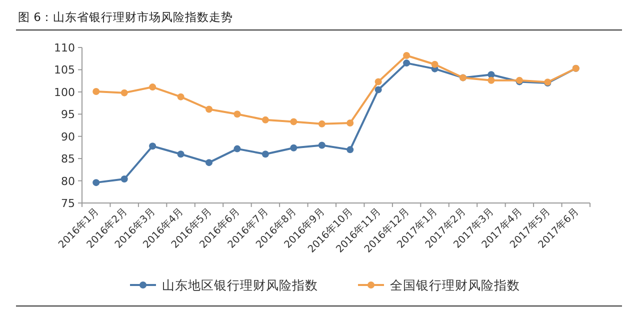 Image resolution: width=640 pixels, height=329 pixels. Describe the element at coordinates (68, 115) in the screenshot. I see `y-tick-label: 95` at that location.